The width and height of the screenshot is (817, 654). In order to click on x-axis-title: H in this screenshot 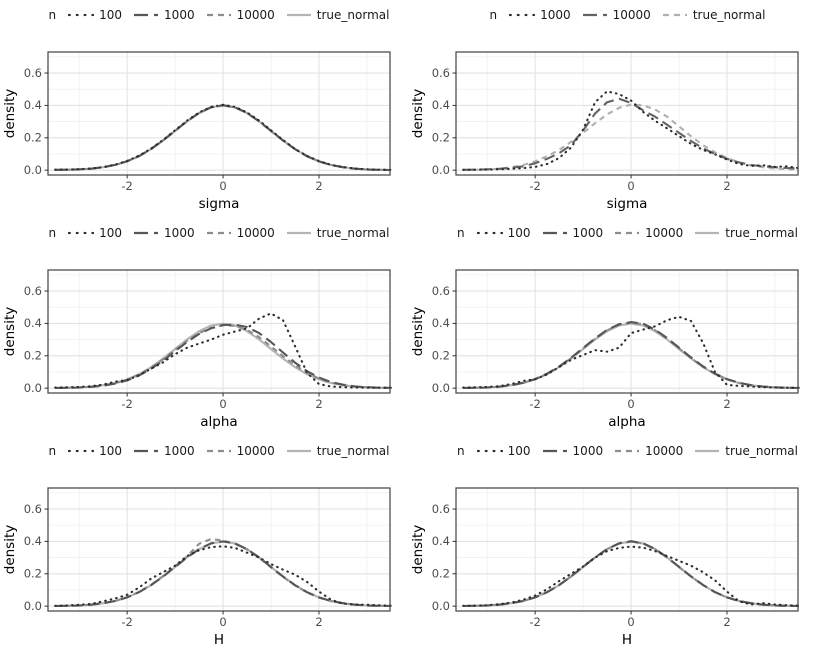, I will do `click(219, 640)`.